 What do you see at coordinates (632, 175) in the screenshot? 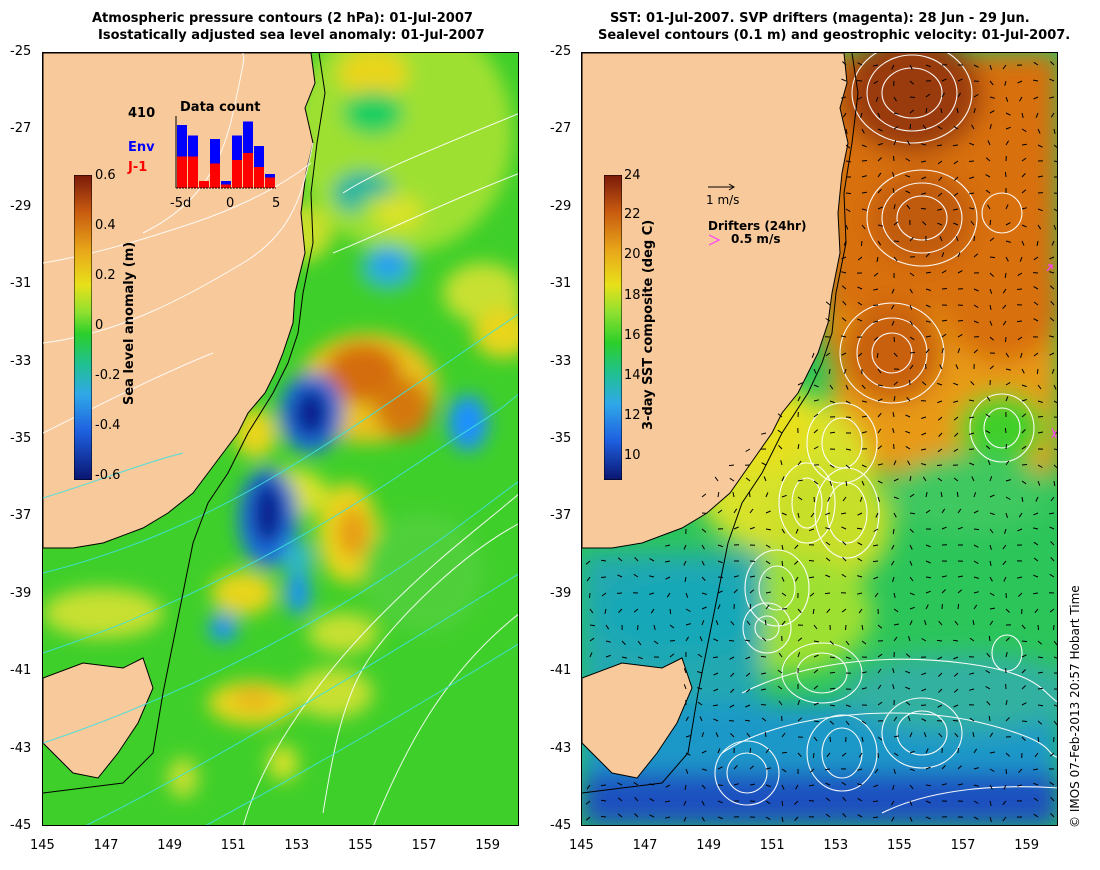
I see `sst-tick: 24` at bounding box center [632, 175].